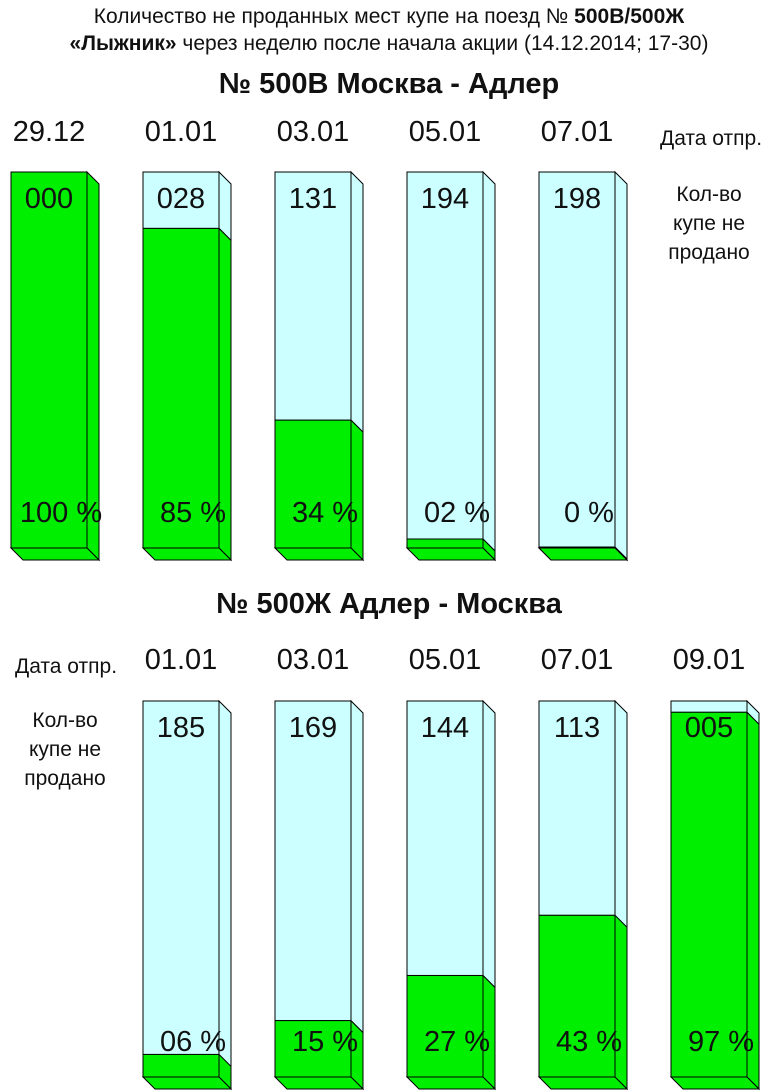 Image resolution: width=778 pixels, height=1090 pixels. Describe the element at coordinates (61, 513) in the screenshot. I see `percent-sold-label: 100 %` at that location.